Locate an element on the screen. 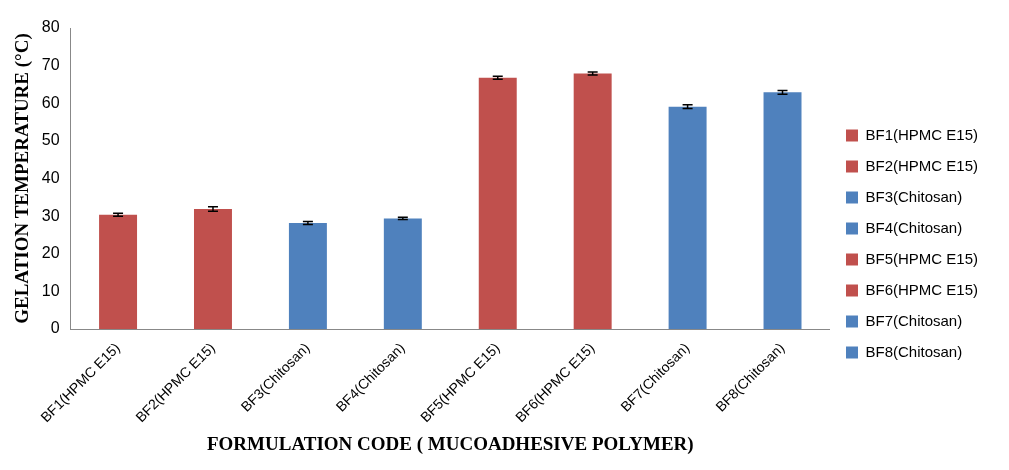 Image resolution: width=1009 pixels, height=470 pixels. legend-label: BF7(Chitosan) is located at coordinates (914, 320).